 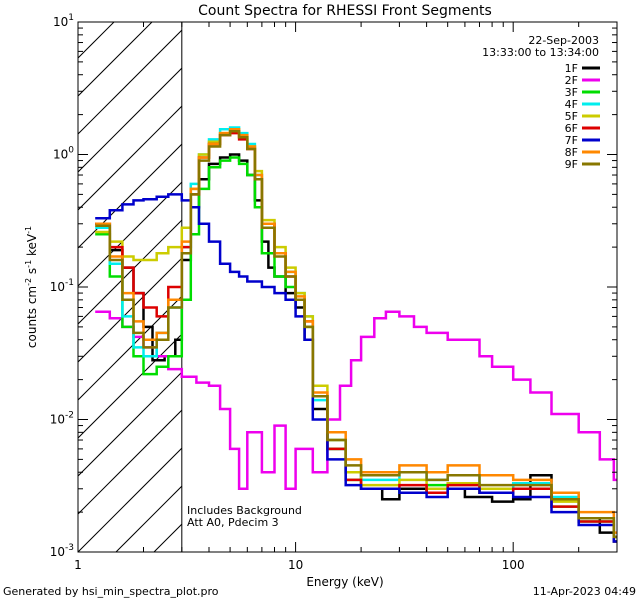 I want to click on x-tick-label: 100, so click(x=513, y=565).